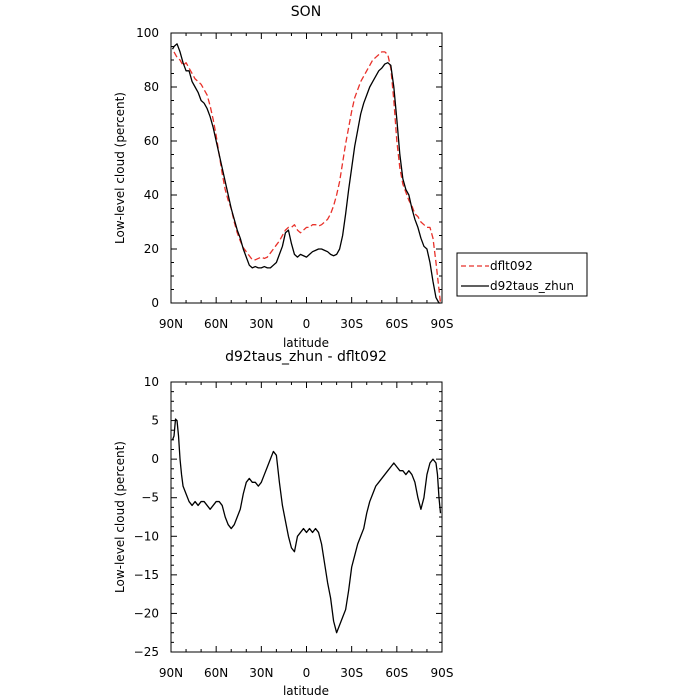 The height and width of the screenshot is (700, 700). I want to click on series-line-difference, so click(306, 526).